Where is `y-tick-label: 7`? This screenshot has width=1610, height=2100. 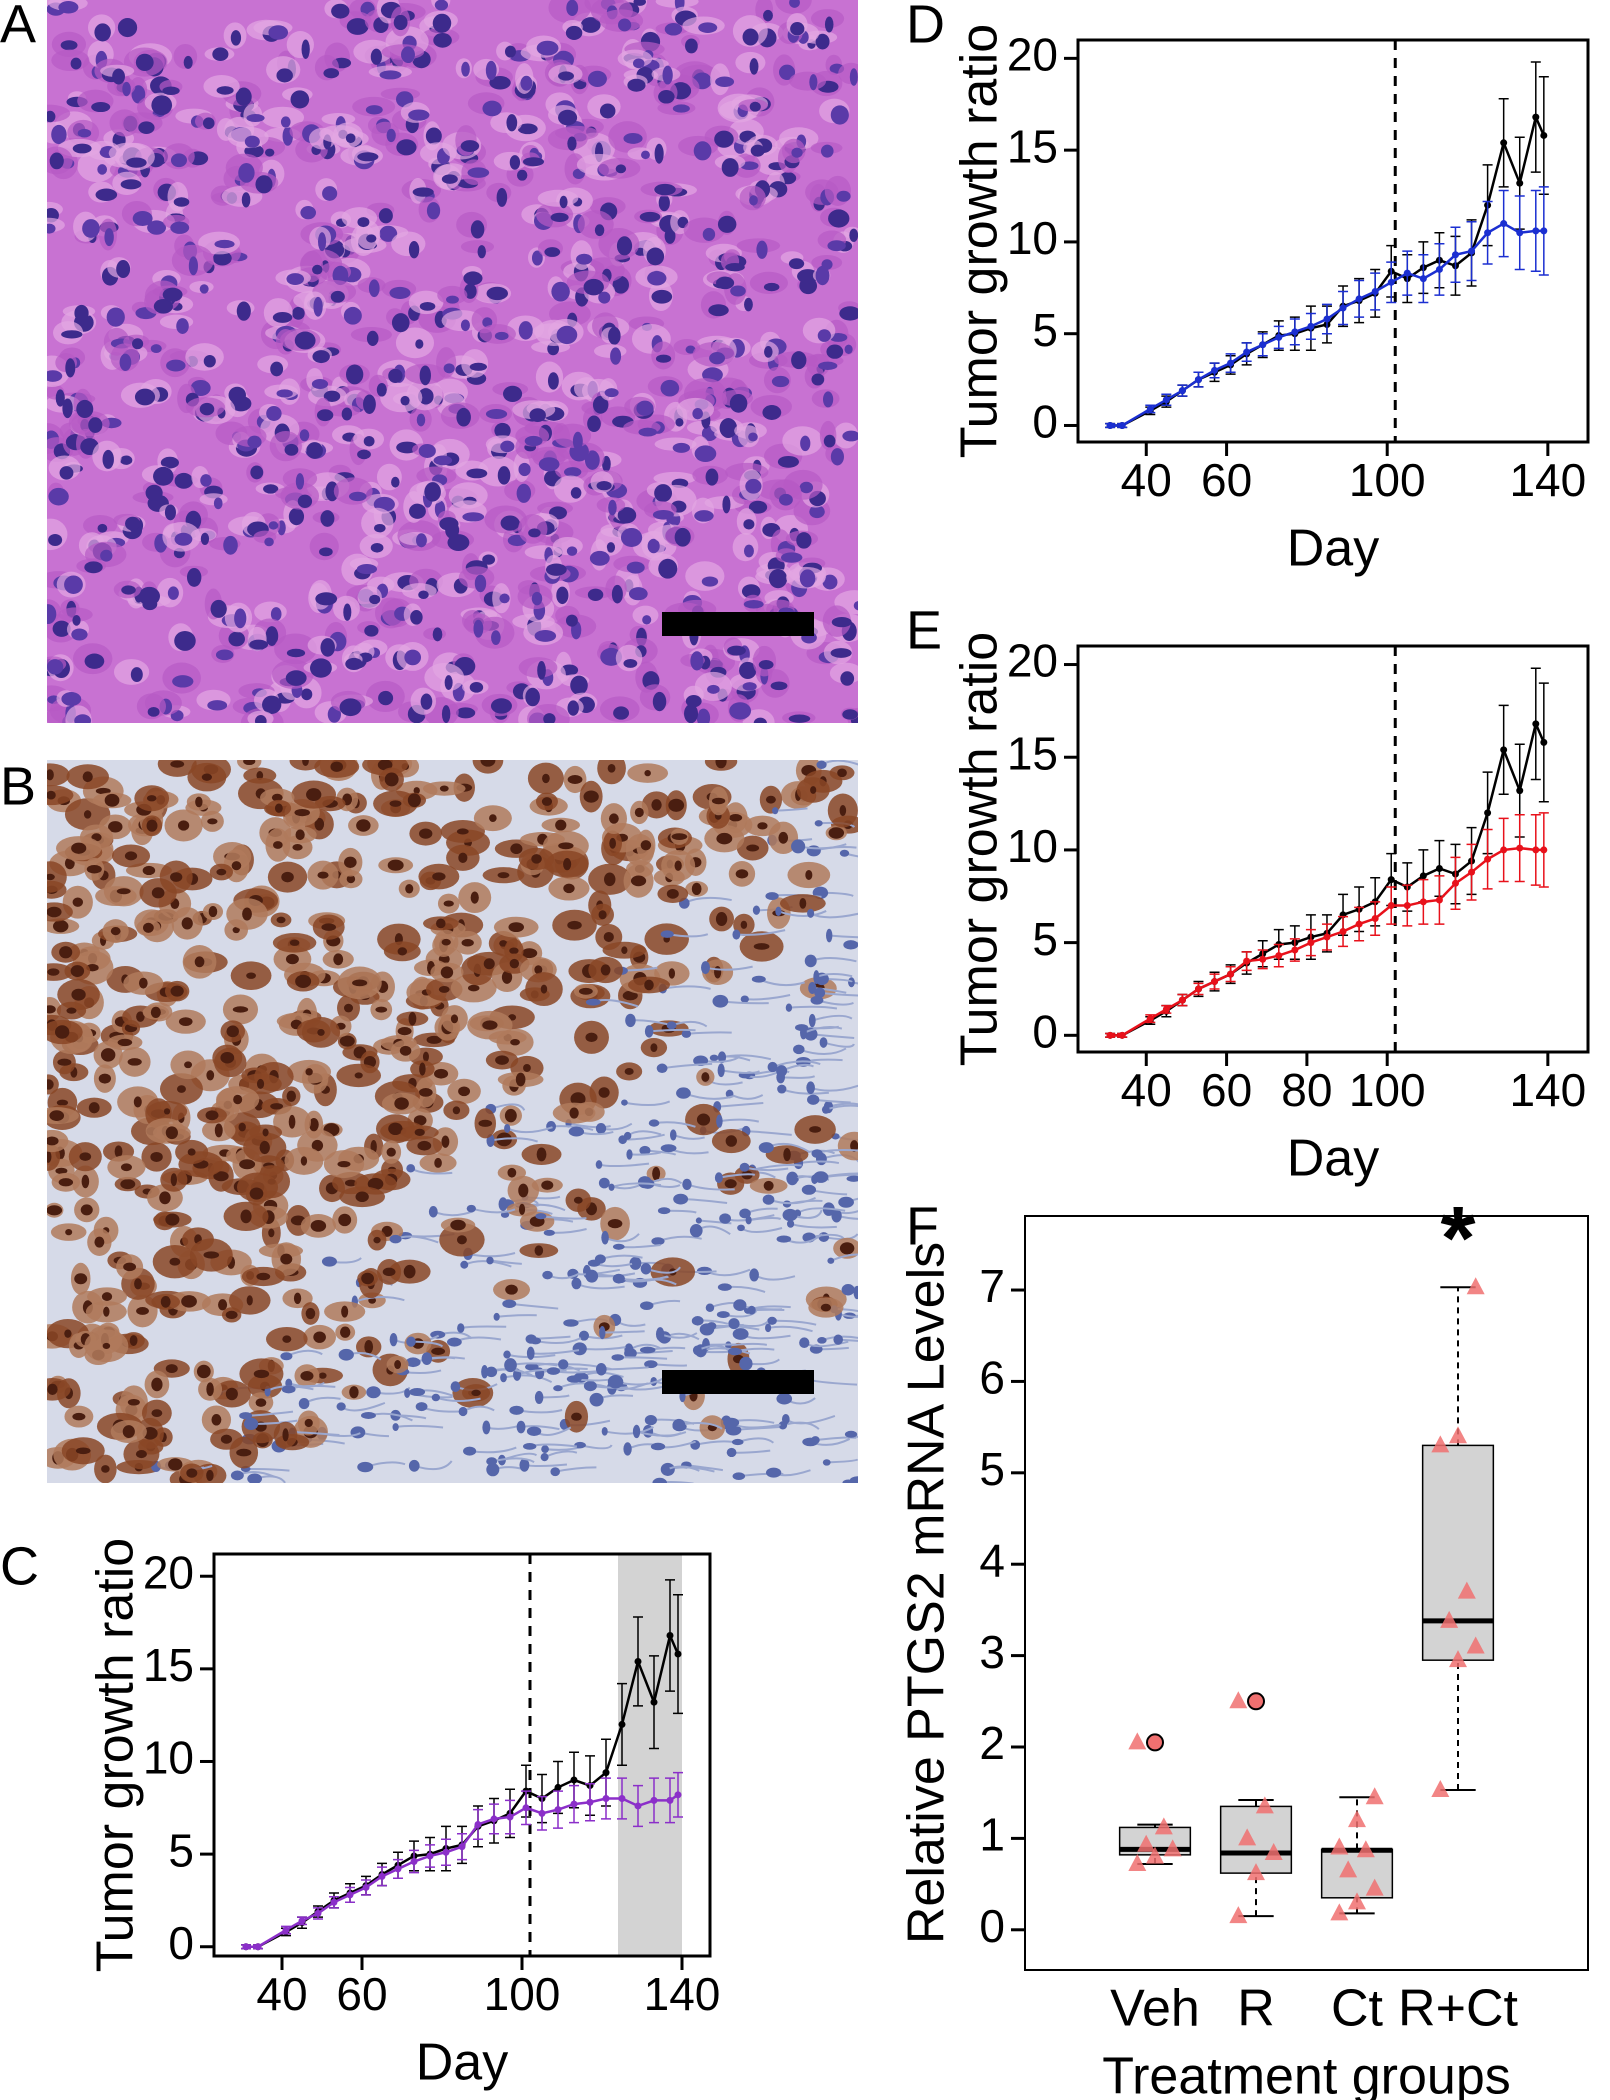
y-tick-label: 7 is located at coordinates (992, 1286).